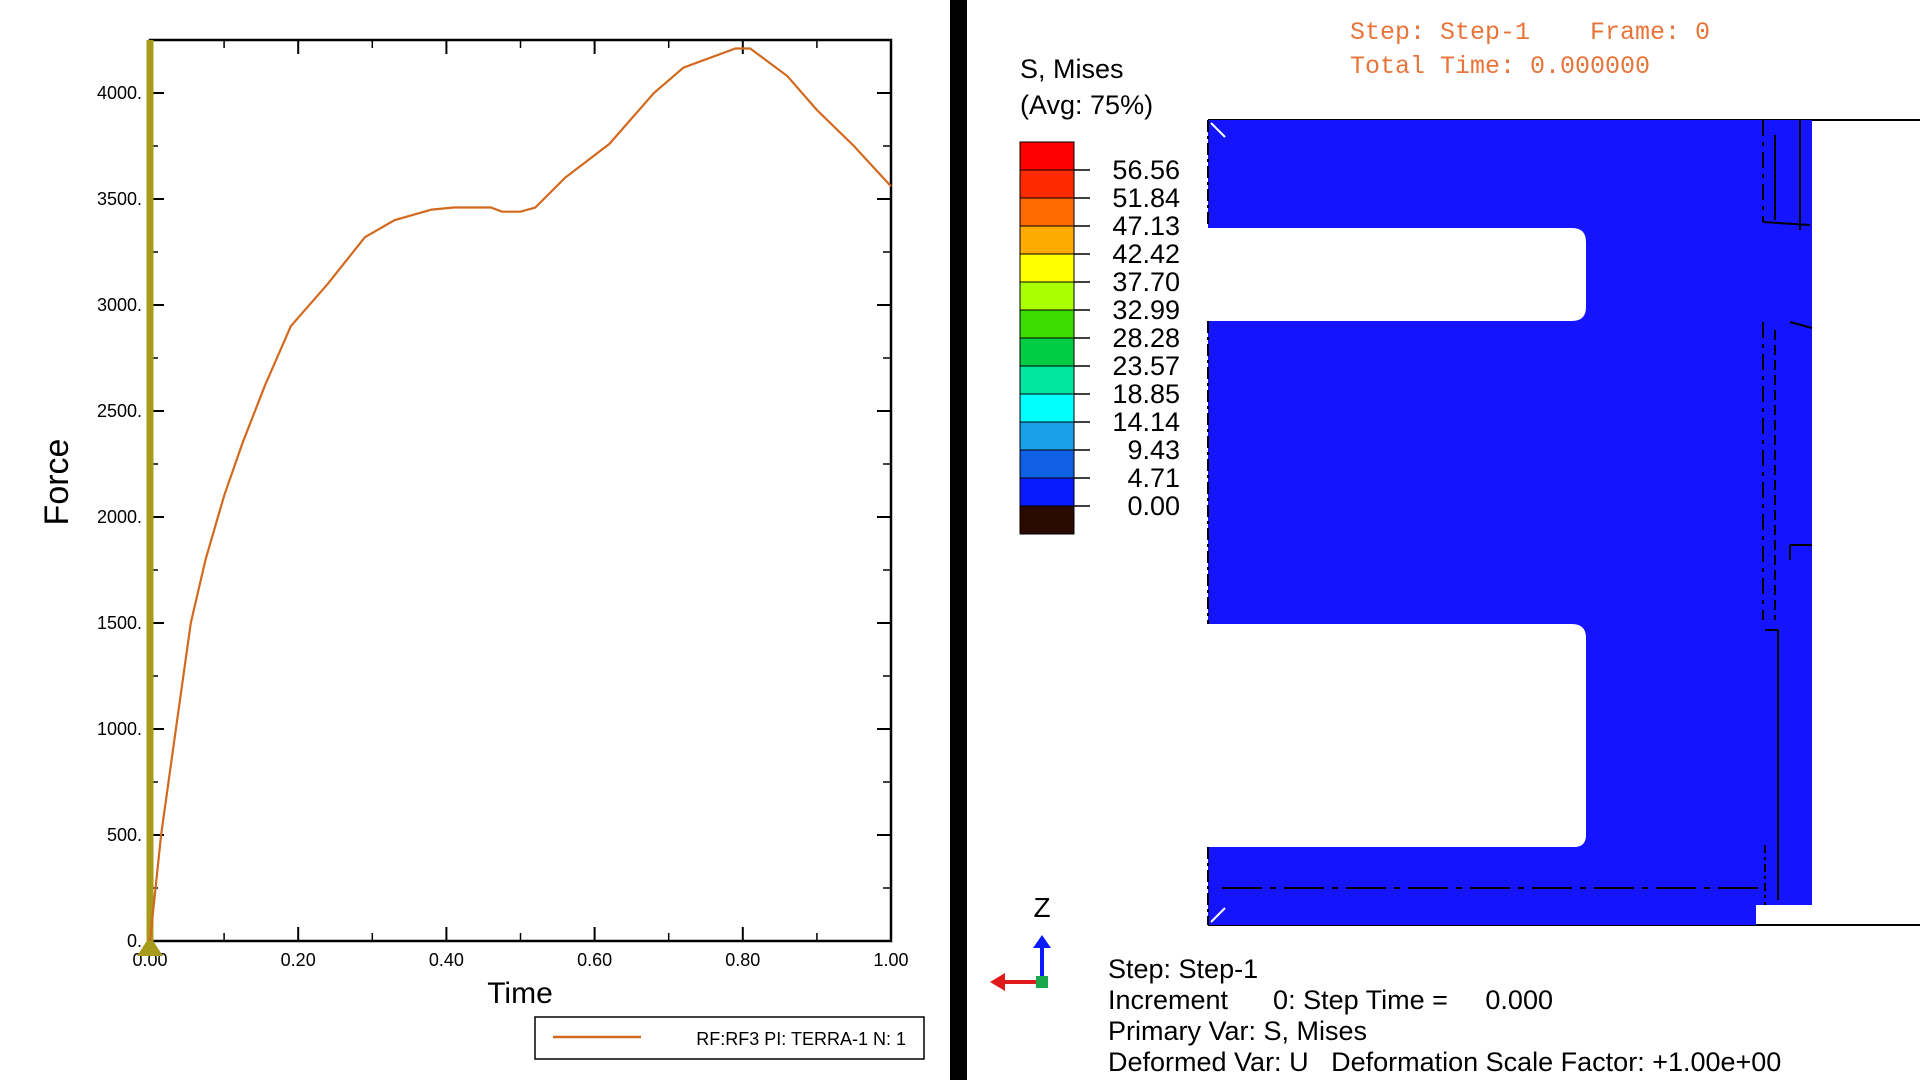  What do you see at coordinates (520, 993) in the screenshot?
I see `x-axis-label: Time` at bounding box center [520, 993].